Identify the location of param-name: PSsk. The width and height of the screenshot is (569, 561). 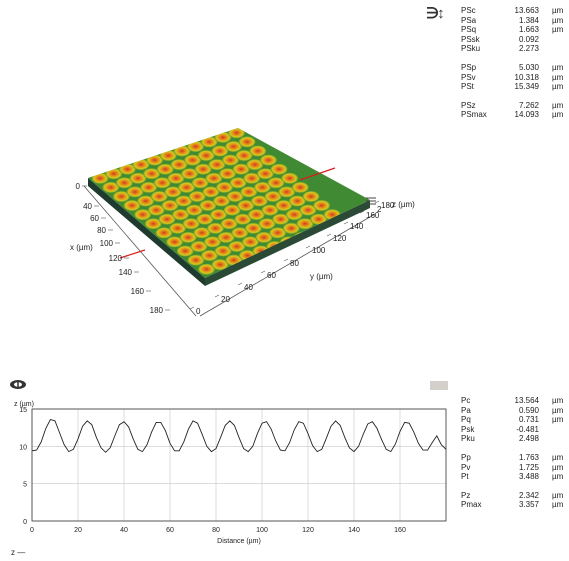
(470, 39).